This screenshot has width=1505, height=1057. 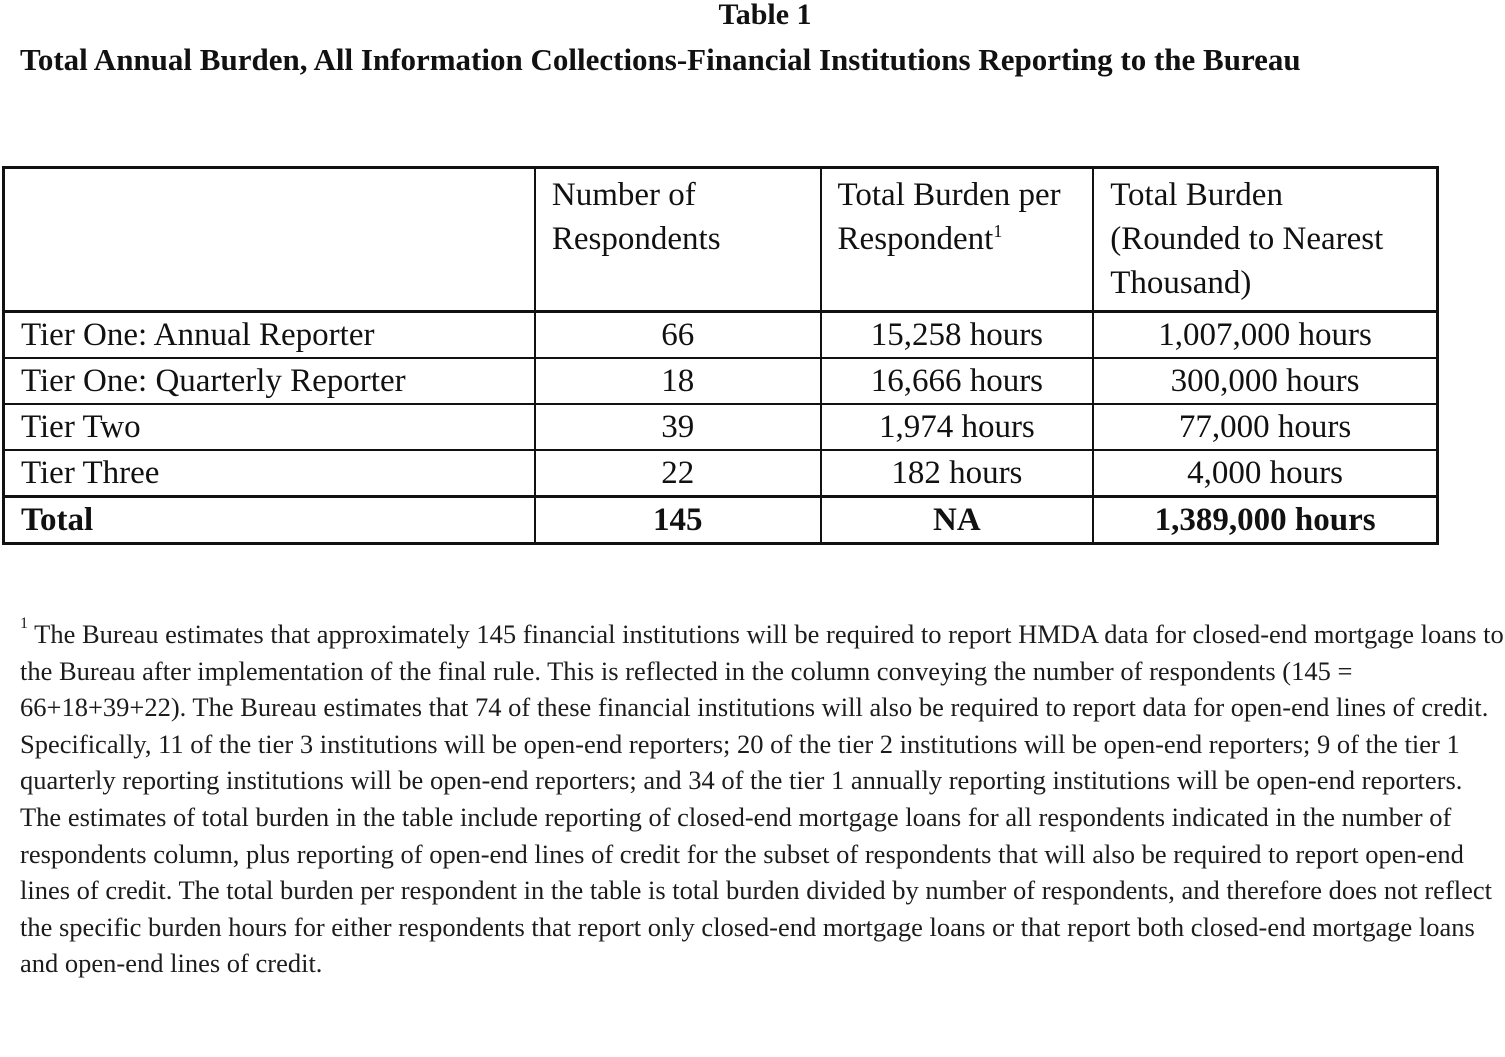 What do you see at coordinates (269, 520) in the screenshot?
I see `total-label: Total` at bounding box center [269, 520].